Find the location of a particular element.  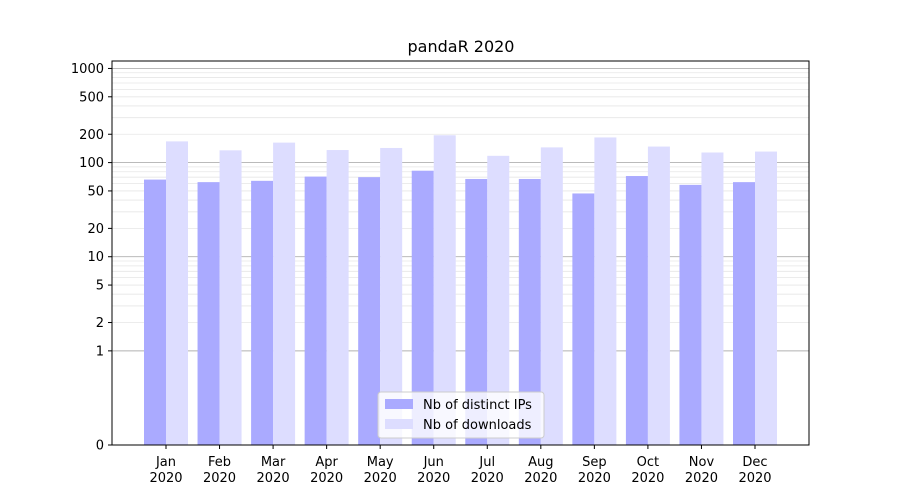

y-tick-label: 200 is located at coordinates (91, 135).